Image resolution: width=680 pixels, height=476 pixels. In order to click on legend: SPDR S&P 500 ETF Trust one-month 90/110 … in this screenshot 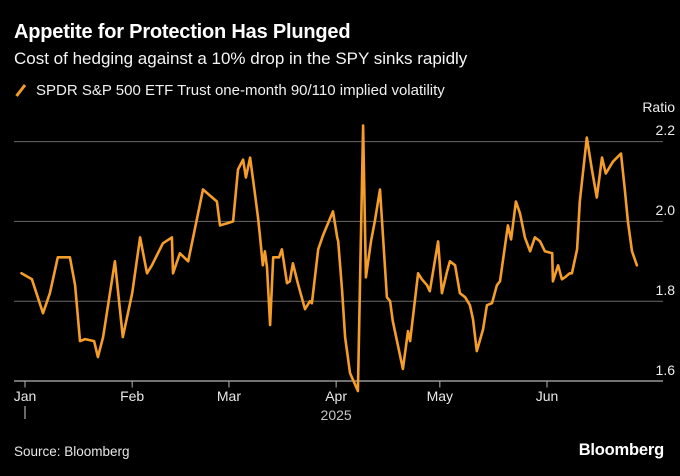, I will do `click(229, 90)`.